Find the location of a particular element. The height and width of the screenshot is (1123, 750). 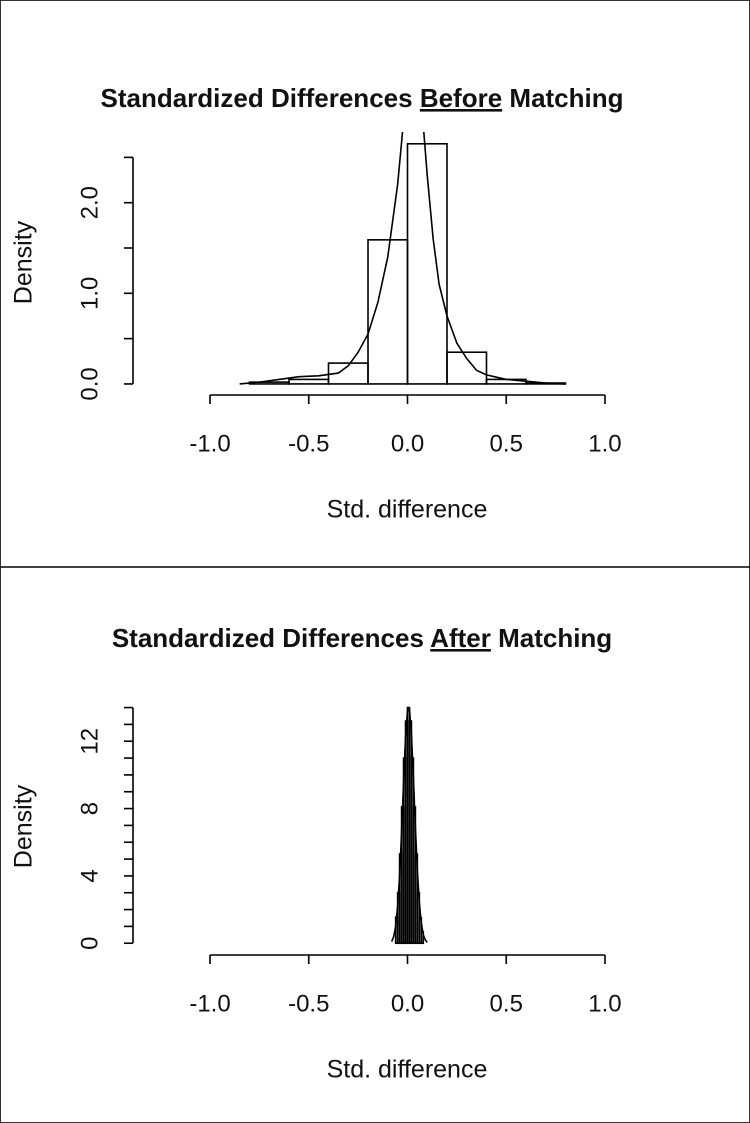

chart-title: Standardized Differences Before Matching is located at coordinates (361, 98).